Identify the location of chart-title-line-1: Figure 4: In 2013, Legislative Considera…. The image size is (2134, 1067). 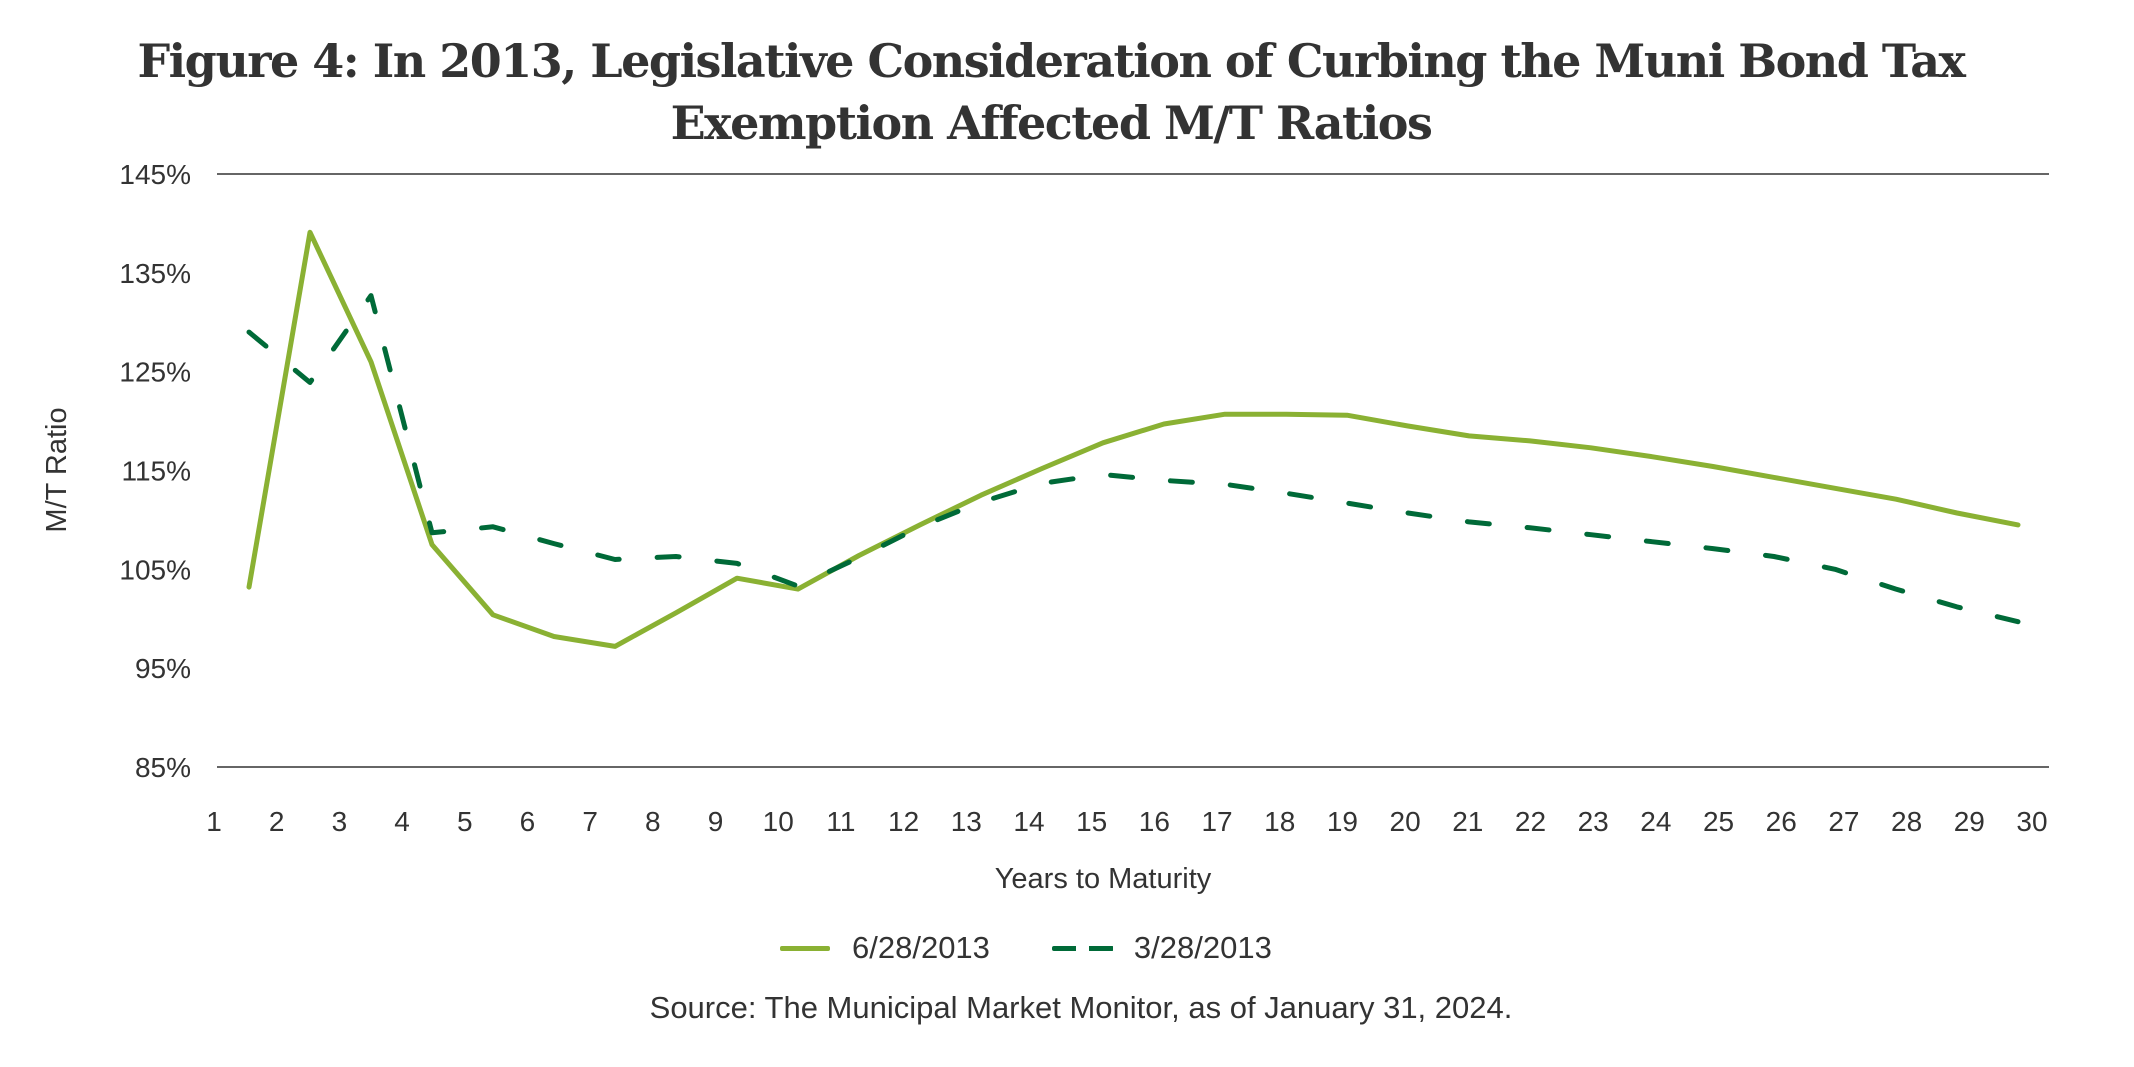
(1051, 61).